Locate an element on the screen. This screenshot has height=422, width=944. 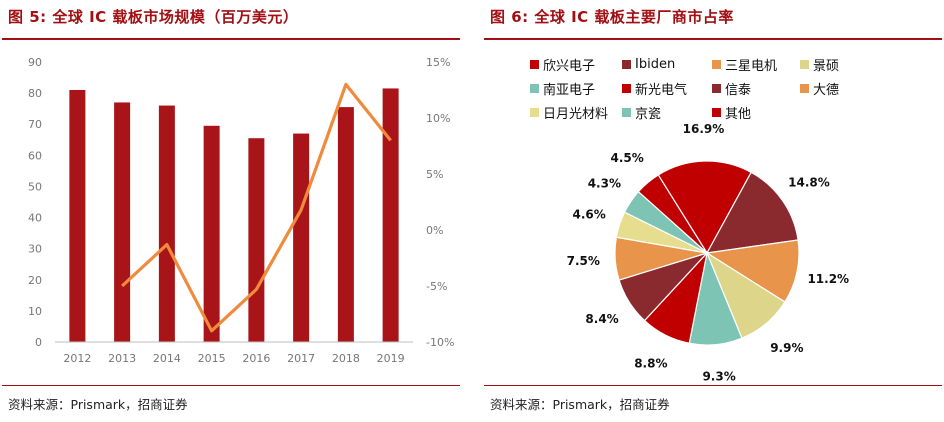
x-axis-tick-label: 2015 is located at coordinates (212, 358).